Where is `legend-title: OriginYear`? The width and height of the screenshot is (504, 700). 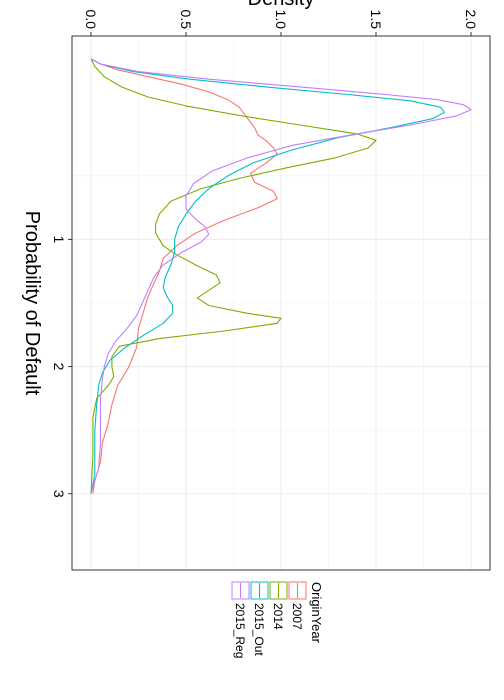
legend-title: OriginYear is located at coordinates (316, 613).